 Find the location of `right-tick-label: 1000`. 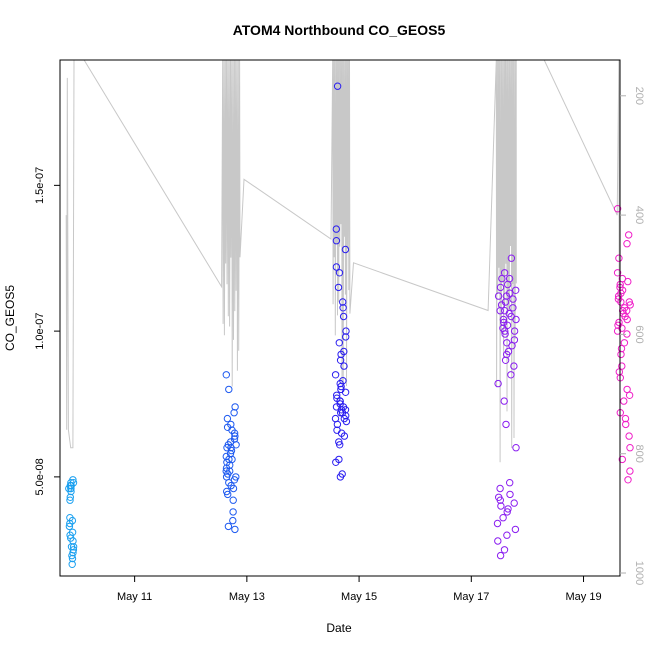

right-tick-label: 1000 is located at coordinates (639, 573).